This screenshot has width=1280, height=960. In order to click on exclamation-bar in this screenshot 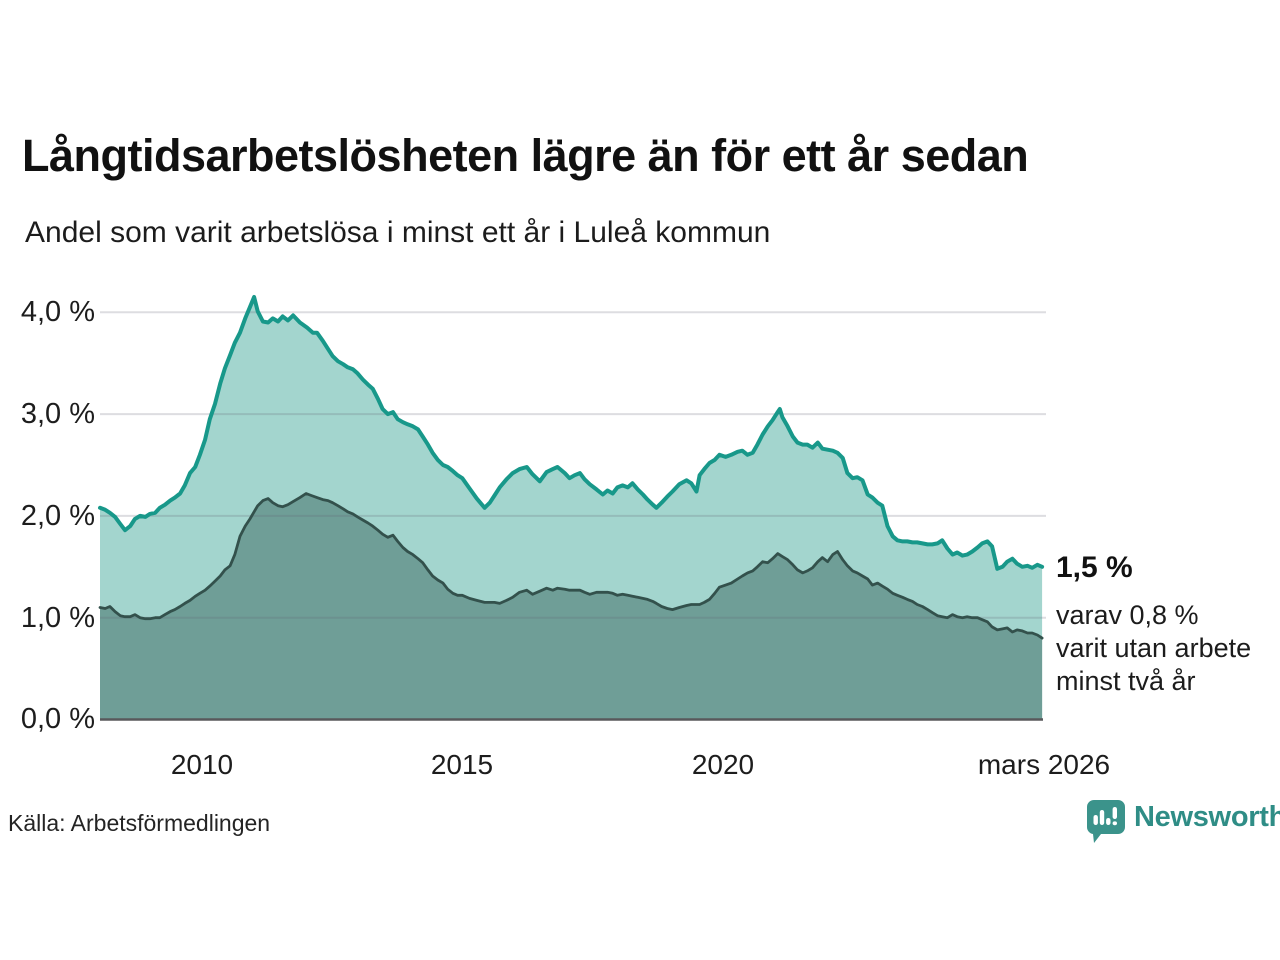, I will do `click(1114, 813)`.